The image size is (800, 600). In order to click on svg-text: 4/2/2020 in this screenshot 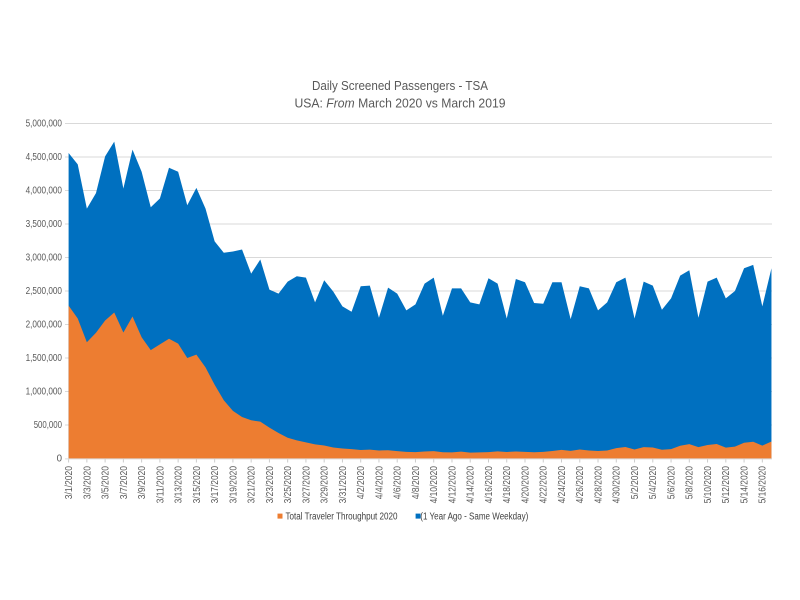, I will do `click(361, 482)`.